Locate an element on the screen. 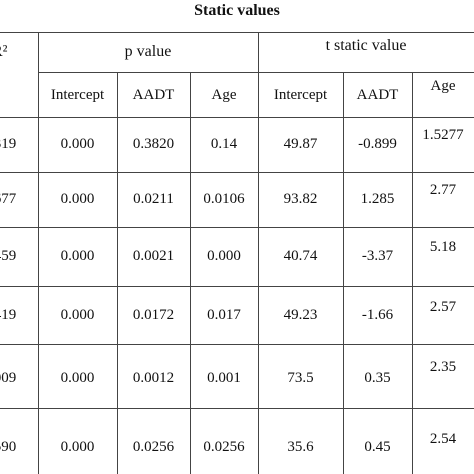 The width and height of the screenshot is (474, 474). cell-p-age: 0.000 is located at coordinates (224, 256).